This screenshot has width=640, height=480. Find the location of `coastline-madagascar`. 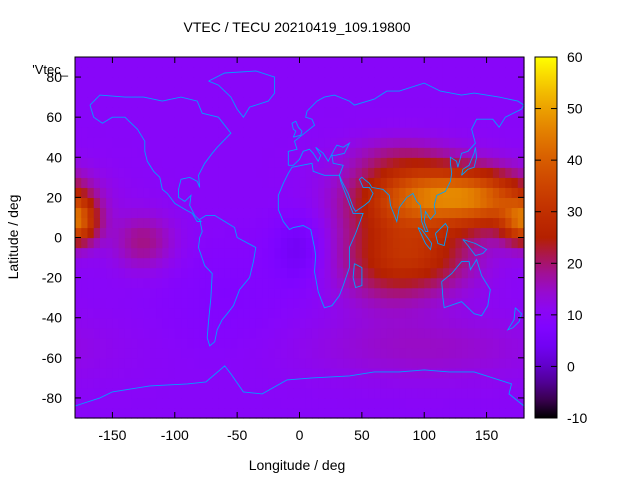

coastline-madagascar is located at coordinates (357, 276).